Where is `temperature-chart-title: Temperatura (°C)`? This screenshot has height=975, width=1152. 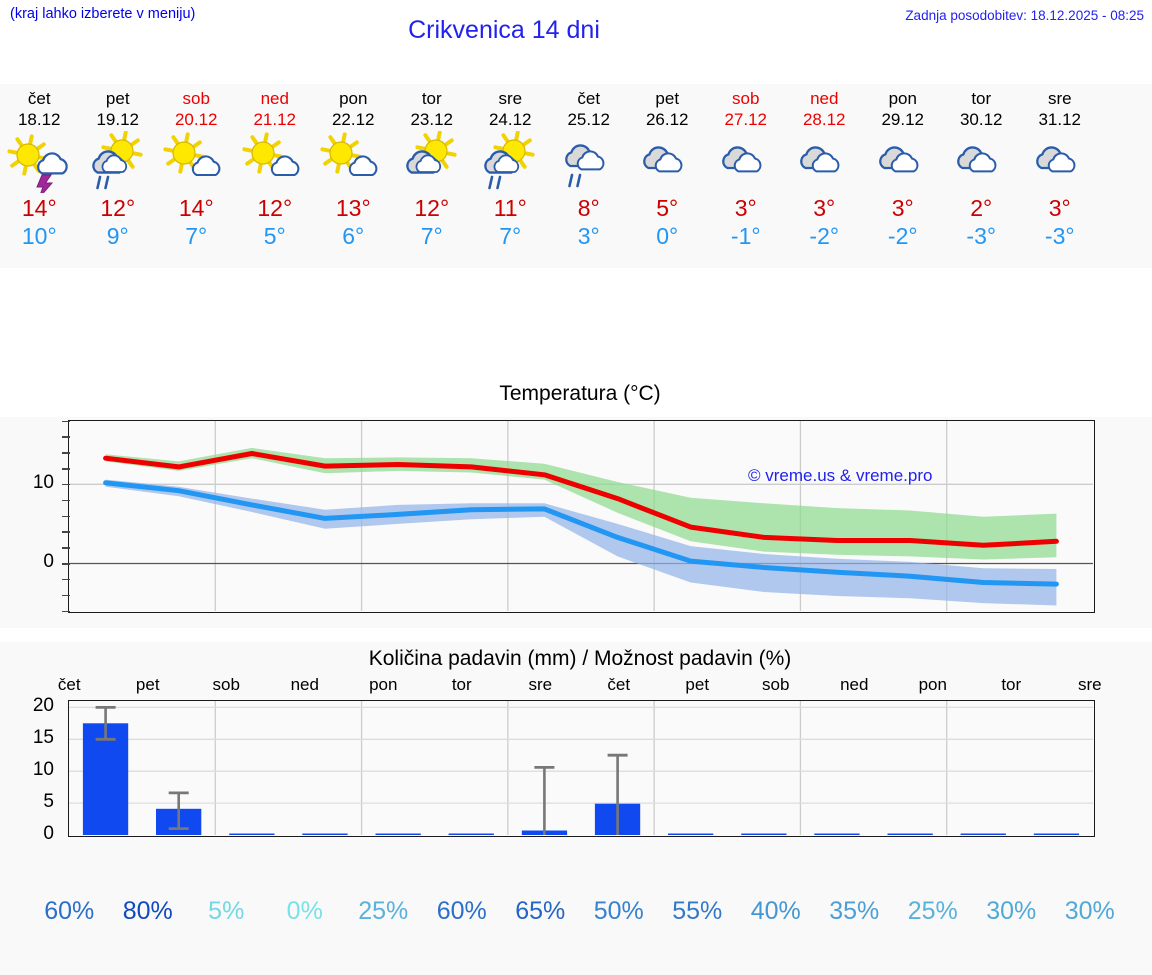
temperature-chart-title: Temperatura (°C) is located at coordinates (580, 393).